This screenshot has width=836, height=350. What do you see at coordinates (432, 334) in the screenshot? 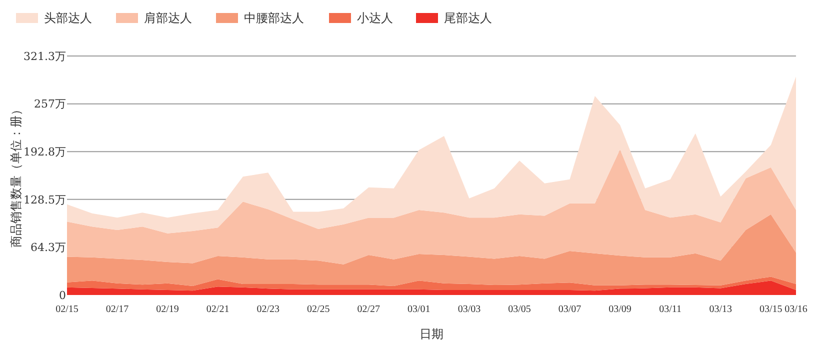
I see `x-axis-title: 日期` at bounding box center [432, 334].